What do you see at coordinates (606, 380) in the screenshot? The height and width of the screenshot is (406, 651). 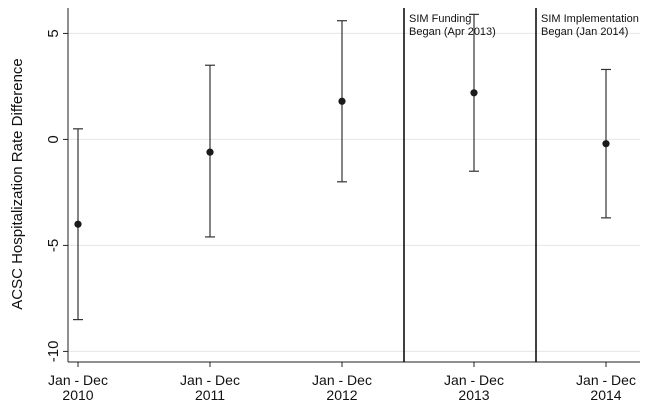 I see `x-tick-label-4-line1: Jan - Dec` at bounding box center [606, 380].